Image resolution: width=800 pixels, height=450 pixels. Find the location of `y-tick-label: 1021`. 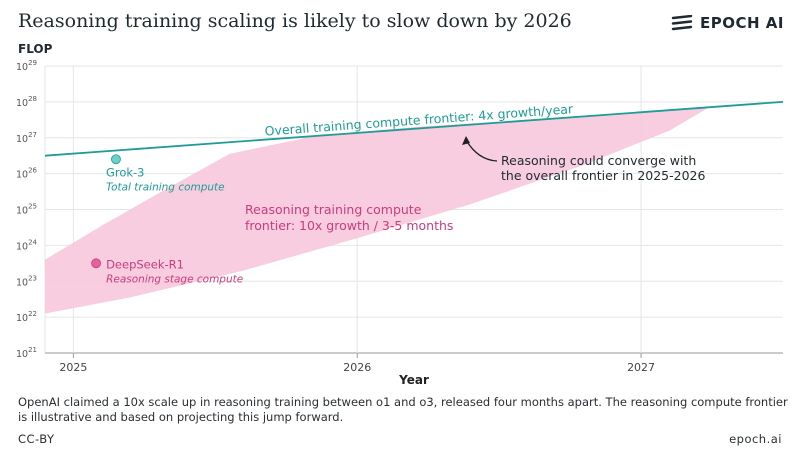

y-tick-label: 1021 is located at coordinates (26, 353).